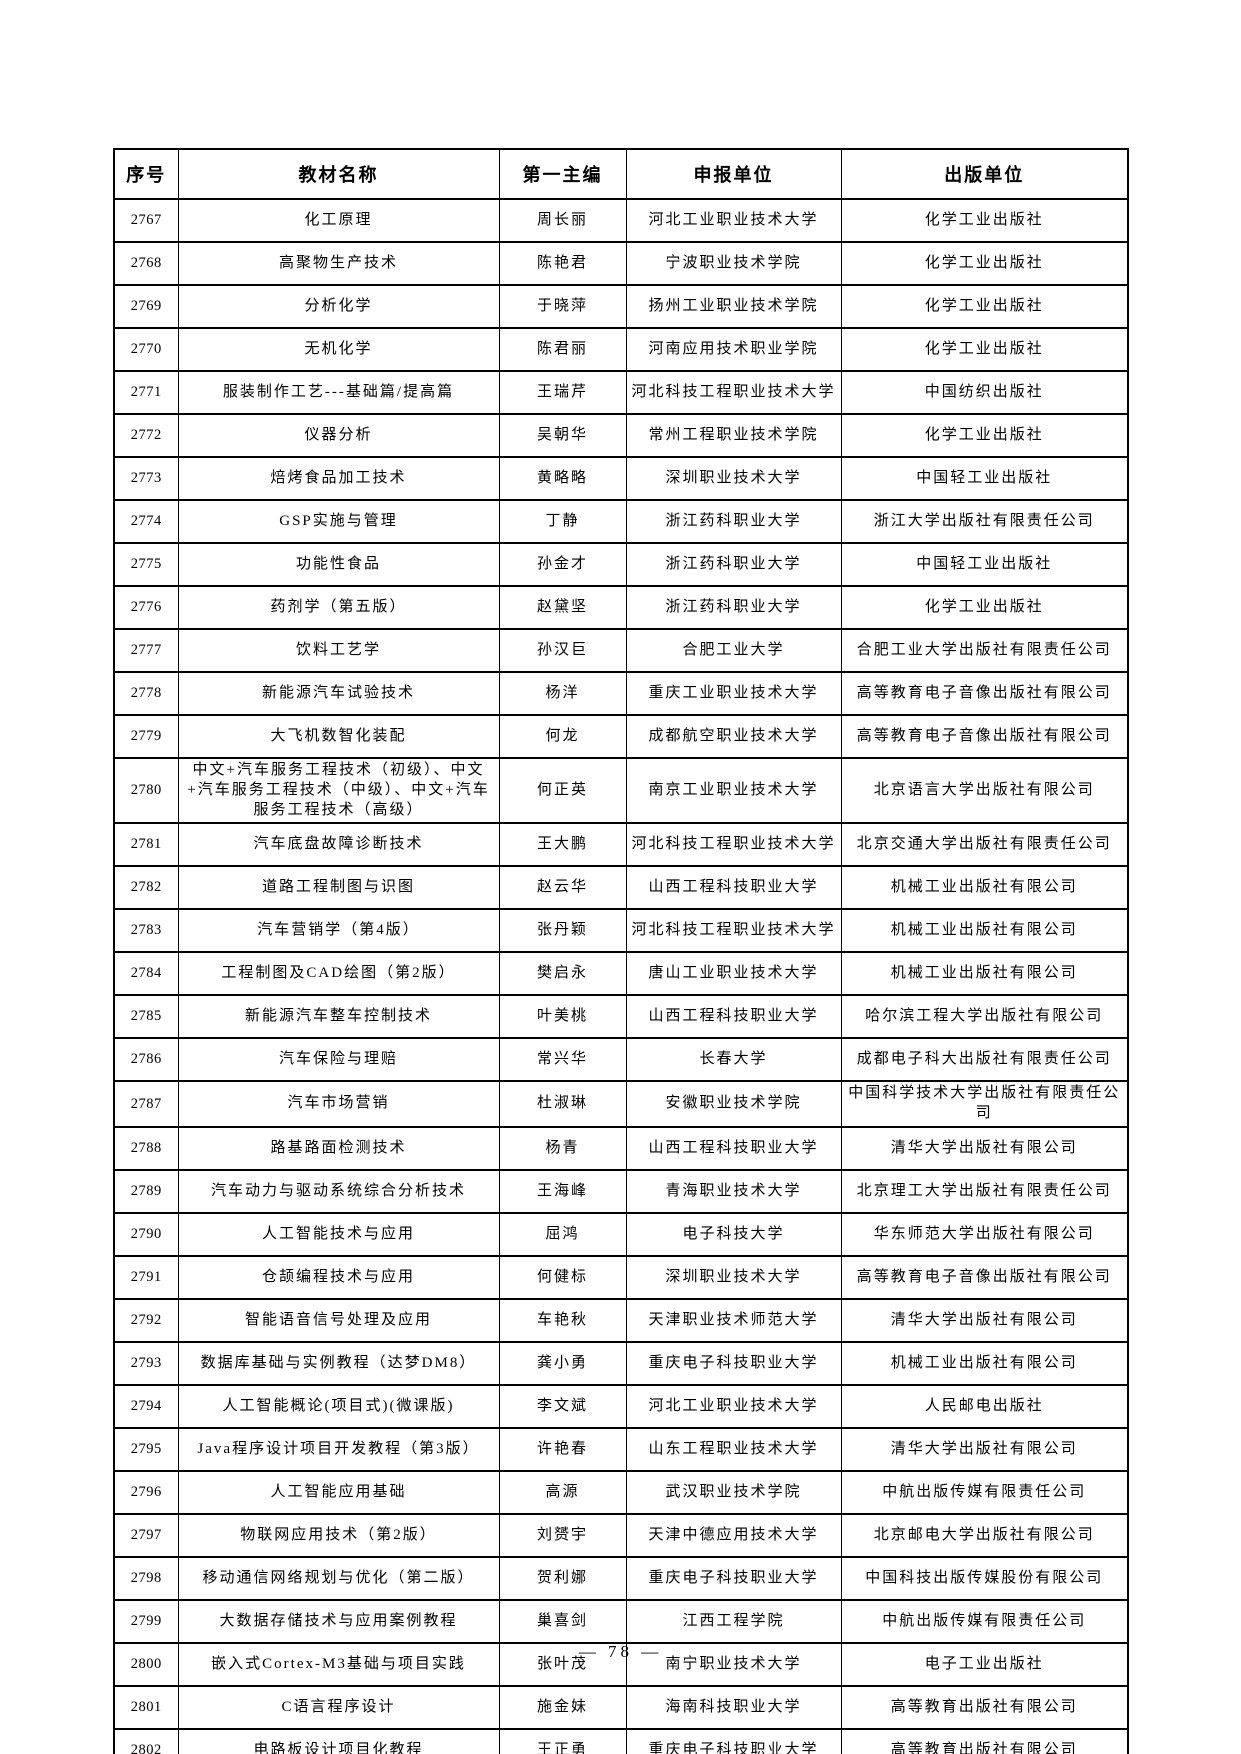  I want to click on unit-cell: 河北科技工程职业技术大学, so click(733, 392).